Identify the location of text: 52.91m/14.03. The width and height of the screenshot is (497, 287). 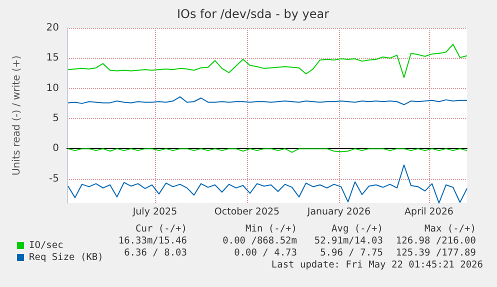
(349, 241).